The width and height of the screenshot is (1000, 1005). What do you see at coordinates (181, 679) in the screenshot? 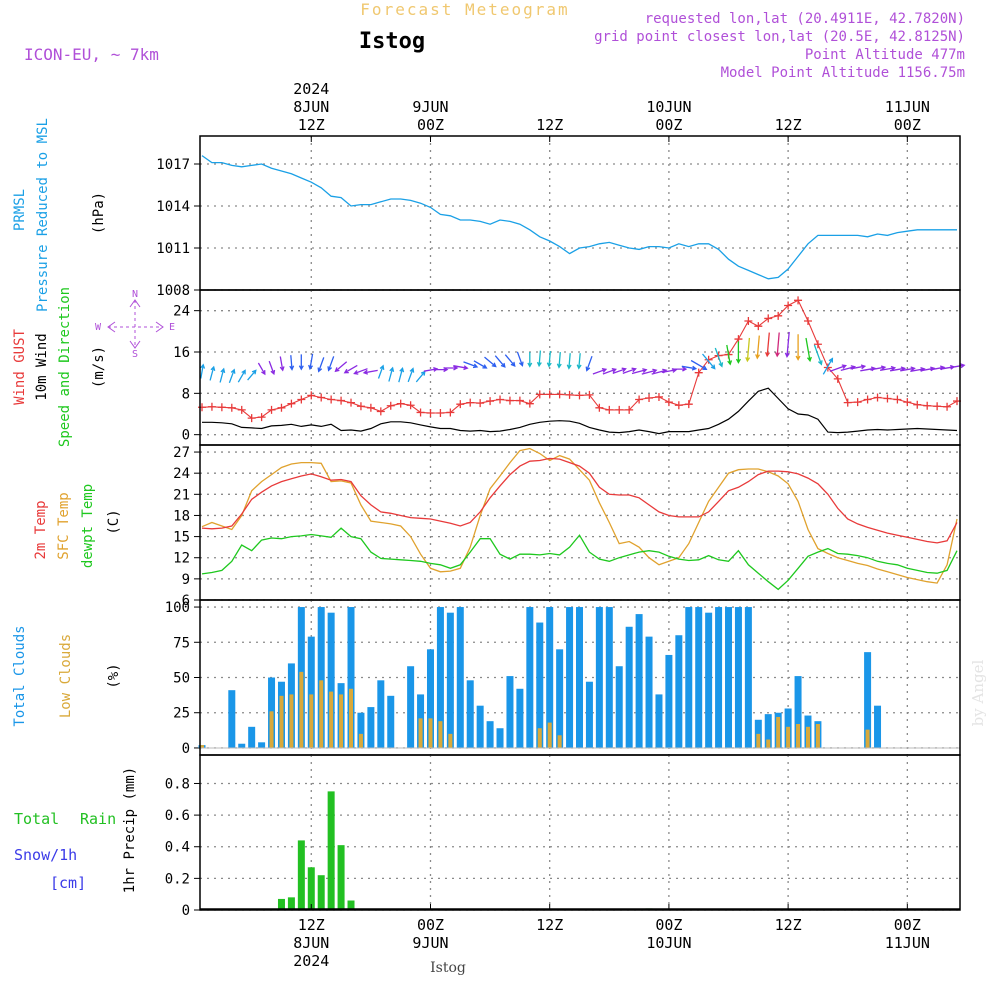
I see `clouds-ytick-label: 50` at bounding box center [181, 679].